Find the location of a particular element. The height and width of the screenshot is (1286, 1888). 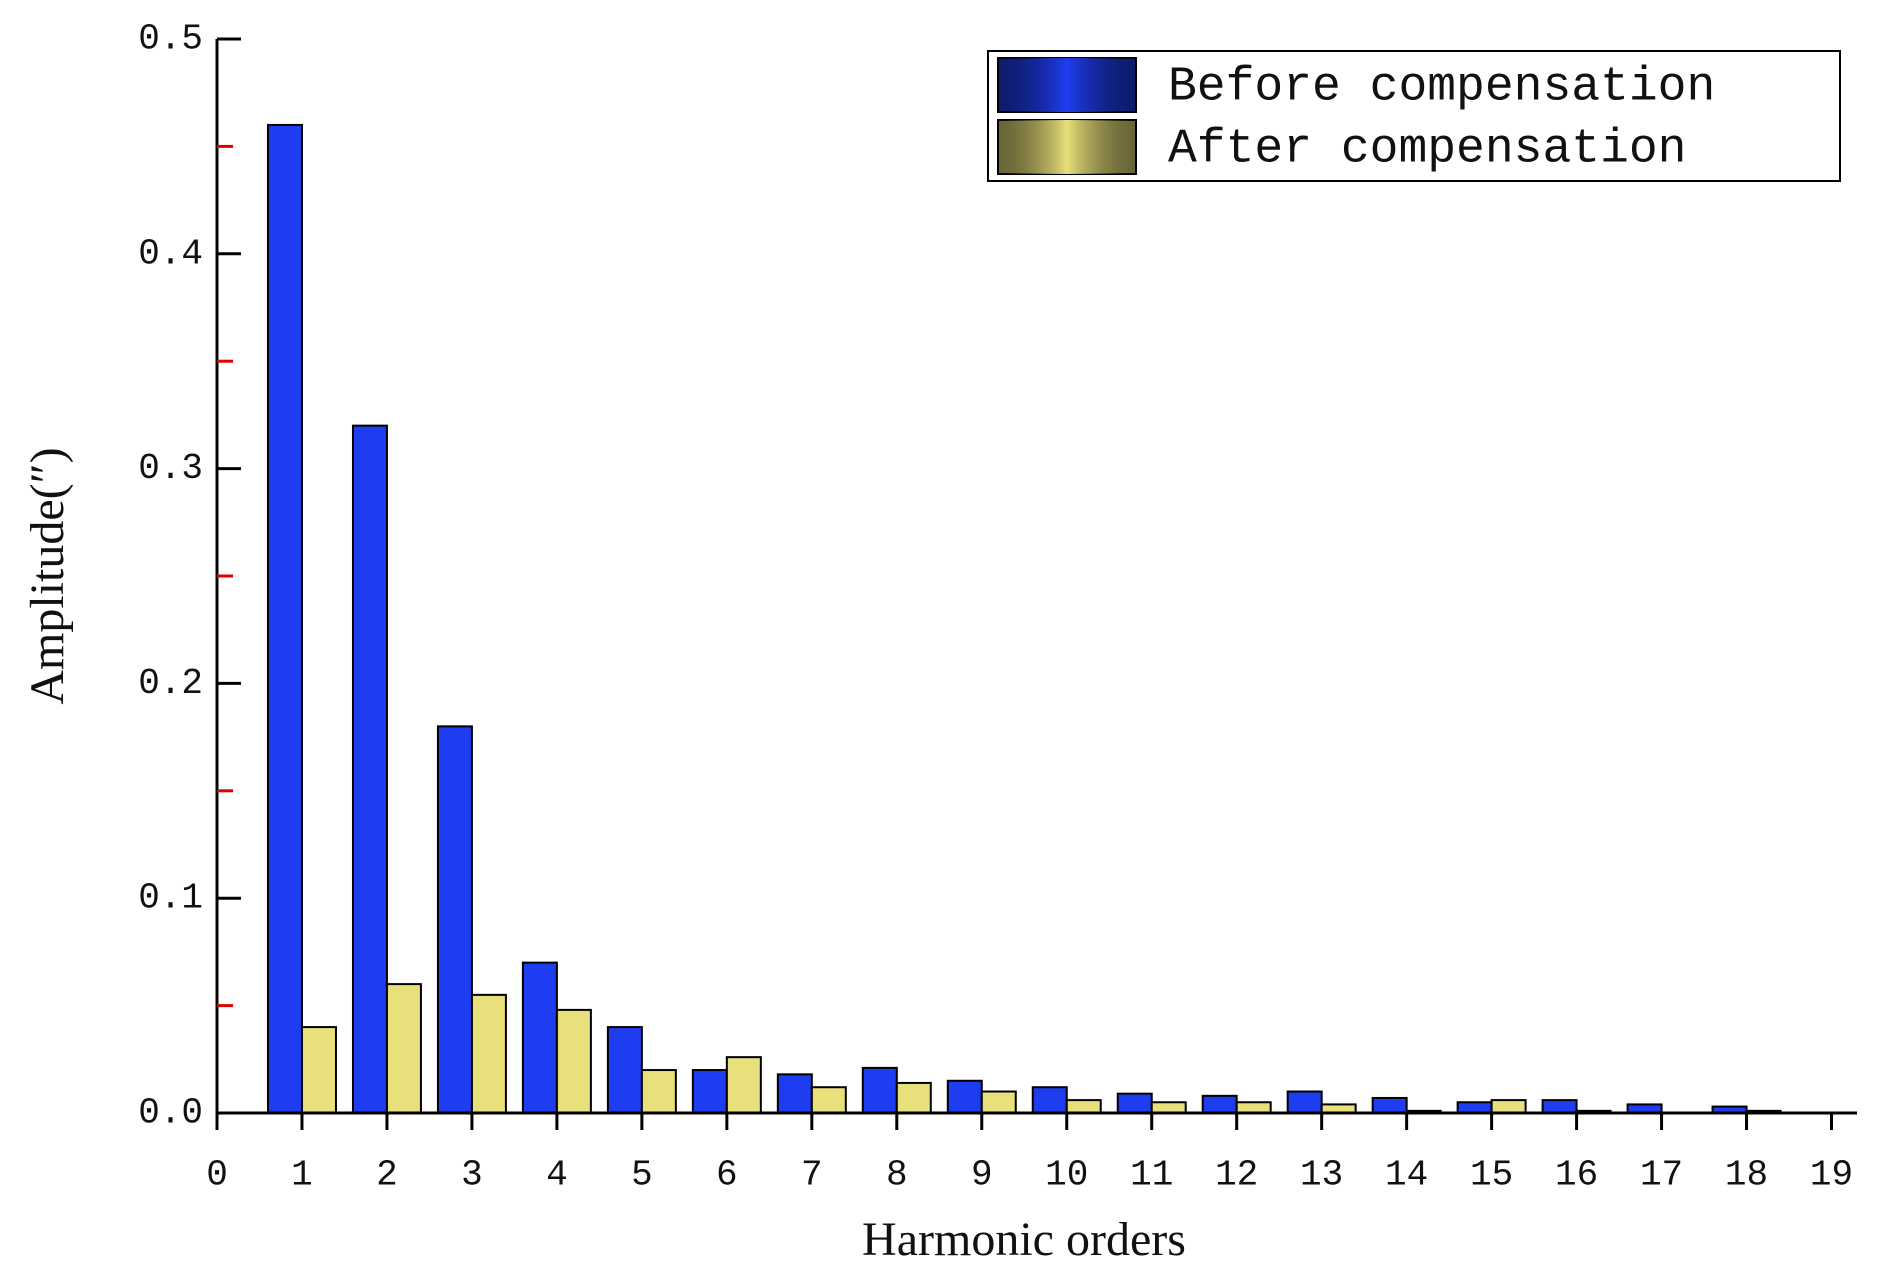

x-tick-label: 6 is located at coordinates (727, 1175).